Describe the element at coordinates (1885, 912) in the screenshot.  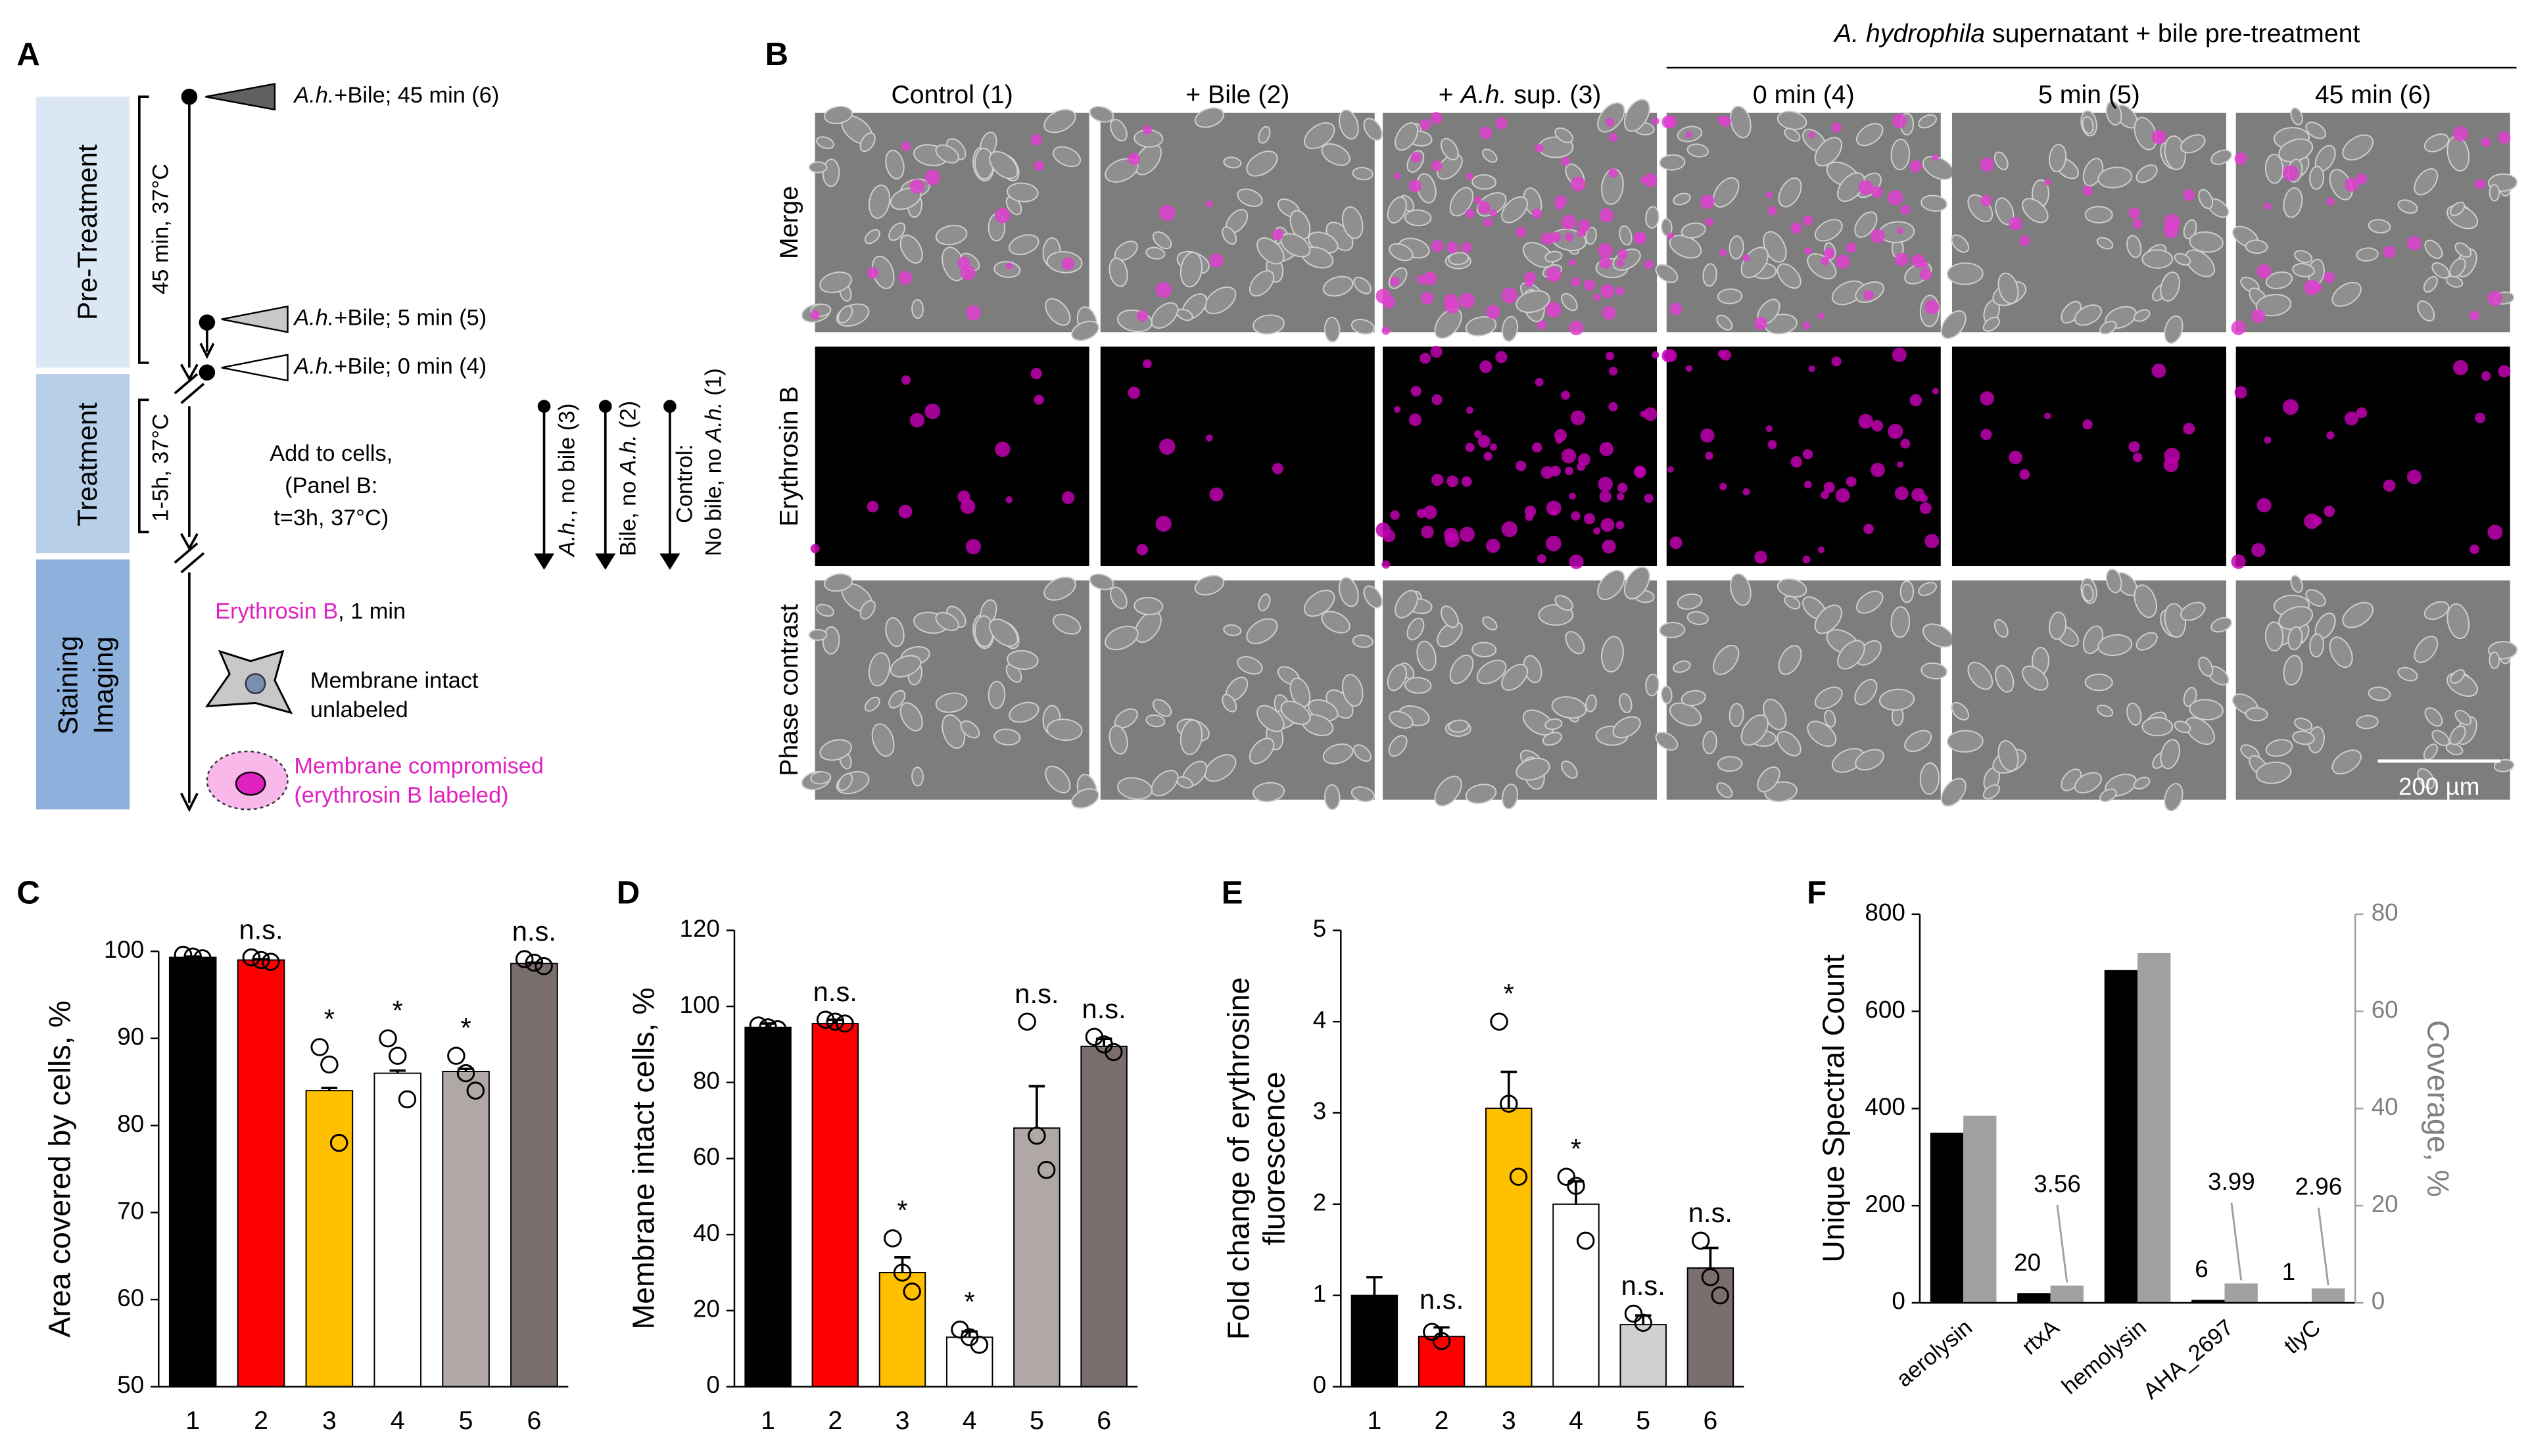
I see `y-tick-label: 800` at that location.